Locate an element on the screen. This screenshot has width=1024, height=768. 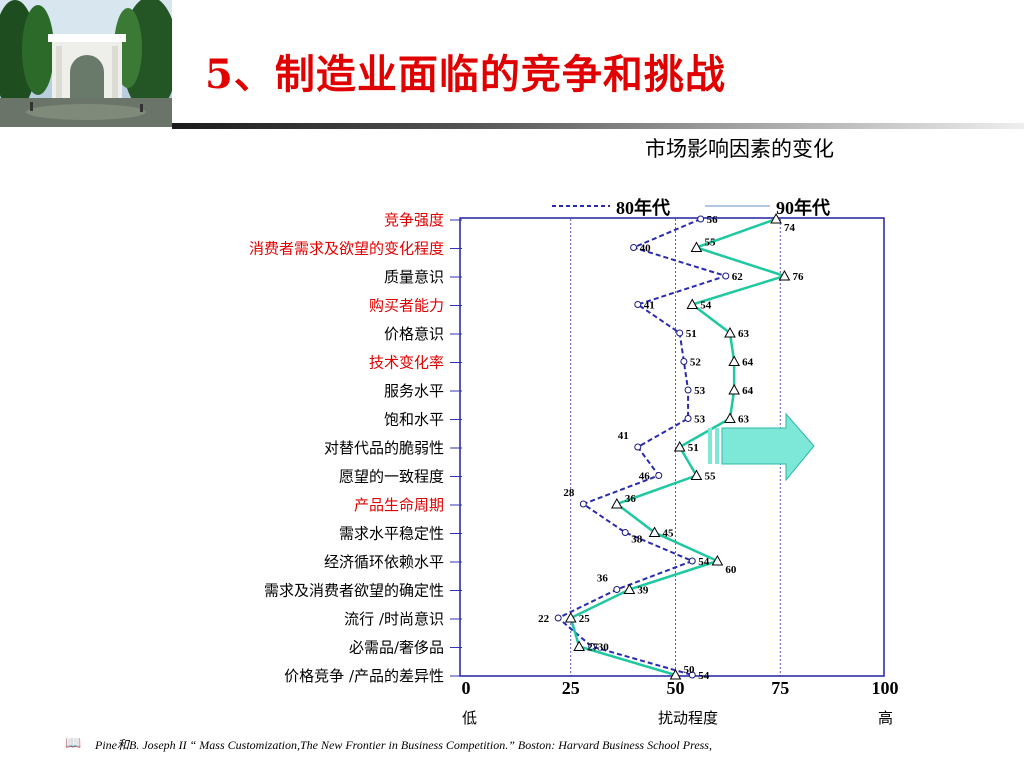
category-label: 产品生命周期 is located at coordinates (399, 505).